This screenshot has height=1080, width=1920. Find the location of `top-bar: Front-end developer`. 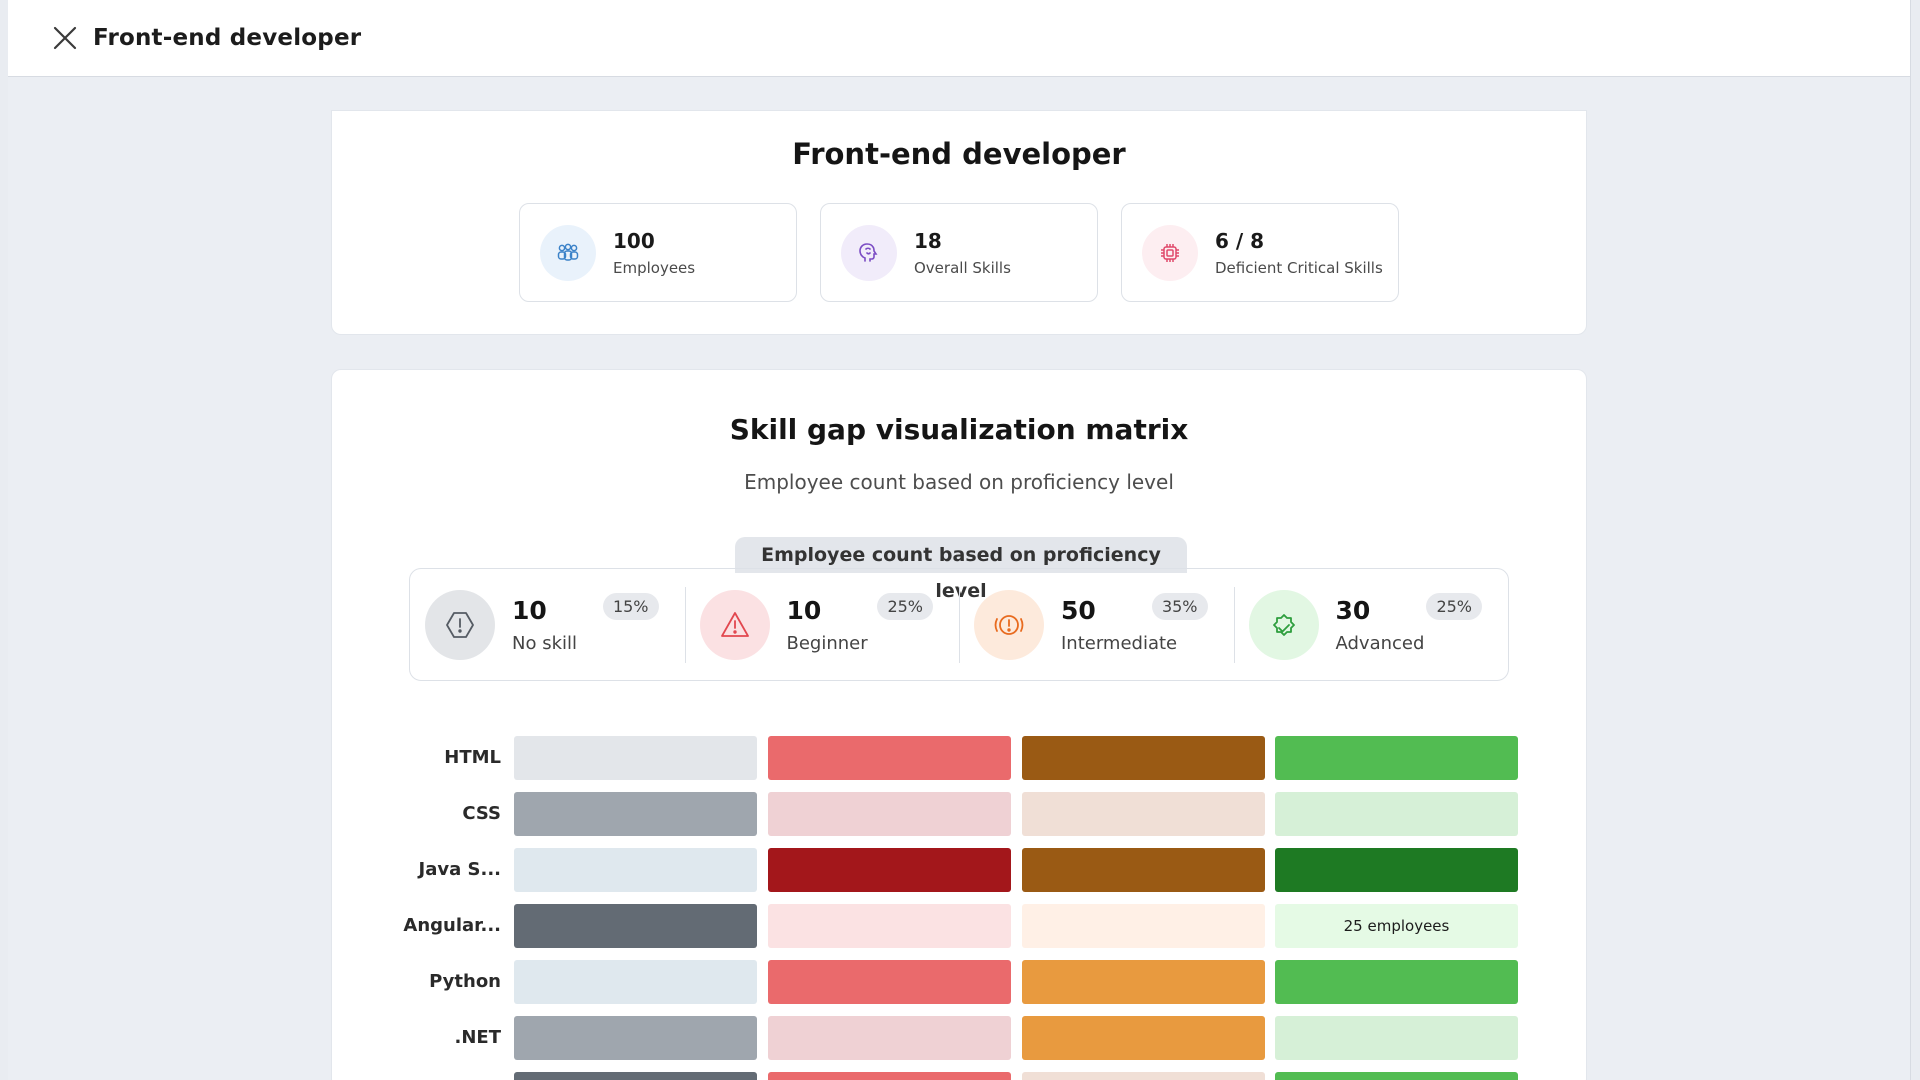

top-bar: Front-end developer is located at coordinates (959, 38).